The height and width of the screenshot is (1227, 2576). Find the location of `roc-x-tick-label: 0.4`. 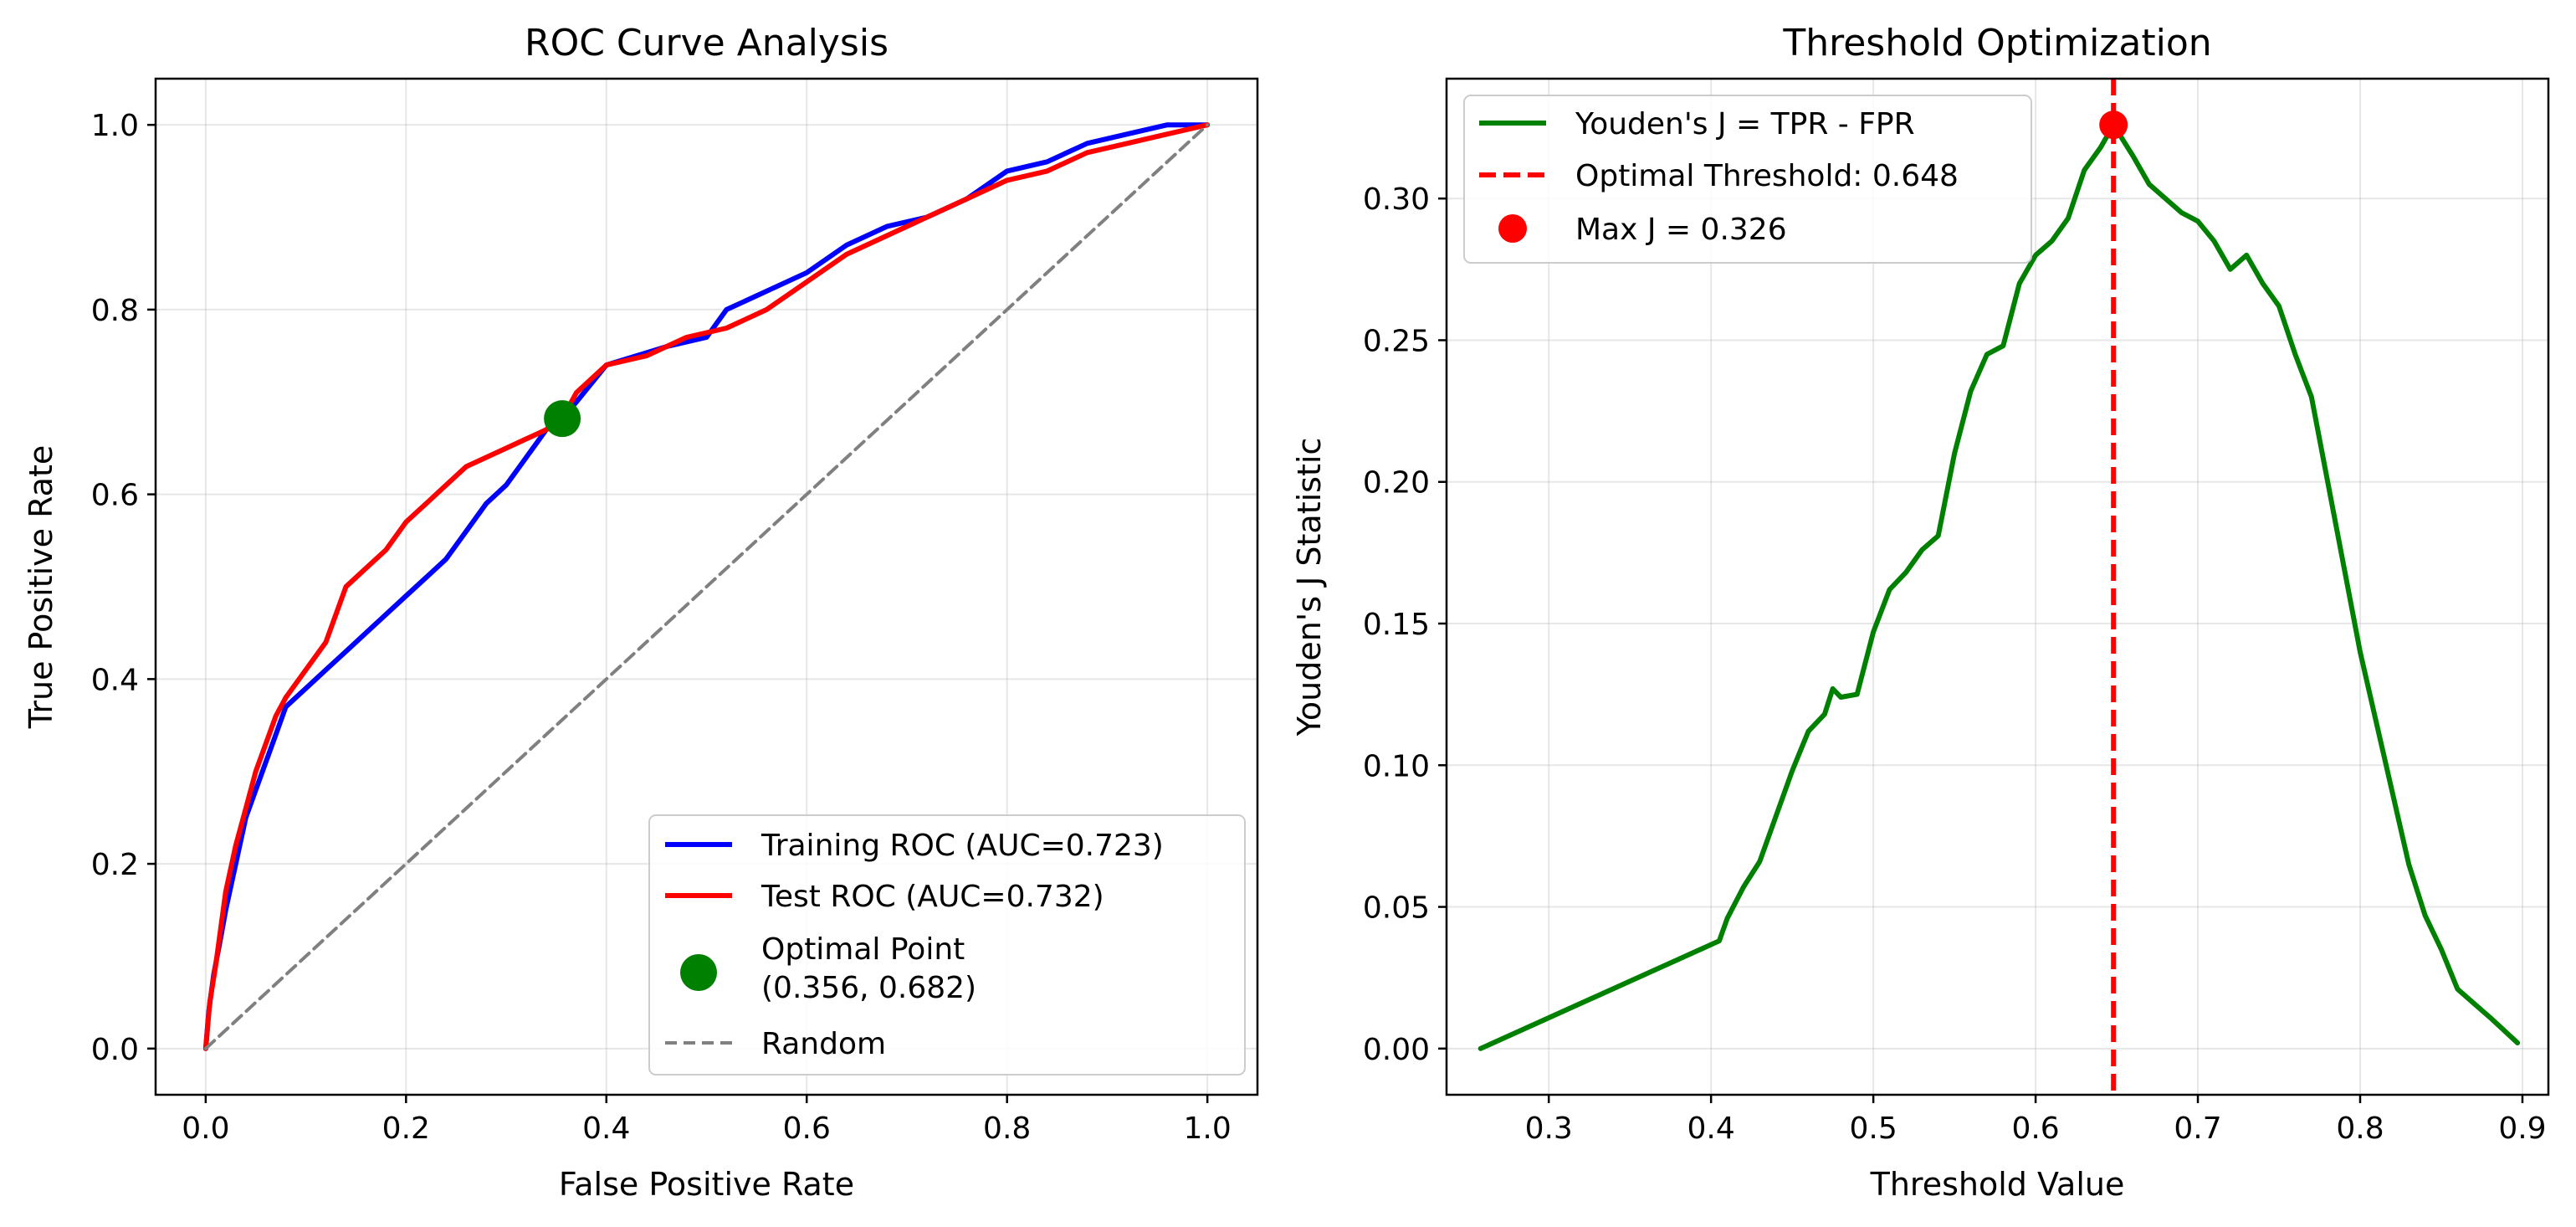

roc-x-tick-label: 0.4 is located at coordinates (606, 1128).